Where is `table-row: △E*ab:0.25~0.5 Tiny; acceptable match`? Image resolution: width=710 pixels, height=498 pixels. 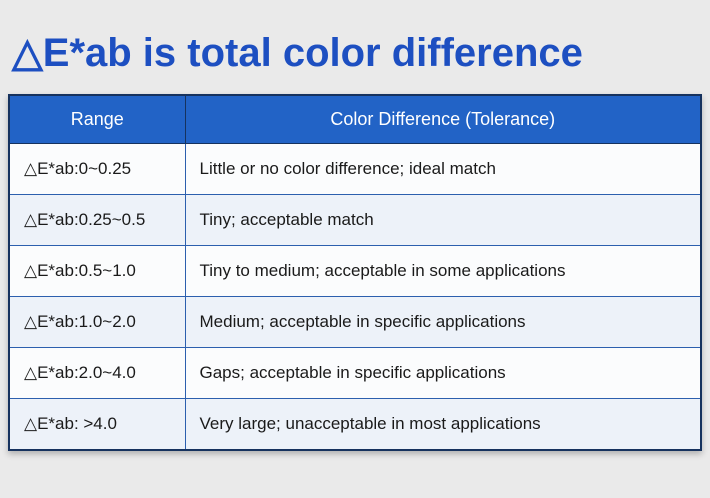 table-row: △E*ab:0.25~0.5 Tiny; acceptable match is located at coordinates (355, 220).